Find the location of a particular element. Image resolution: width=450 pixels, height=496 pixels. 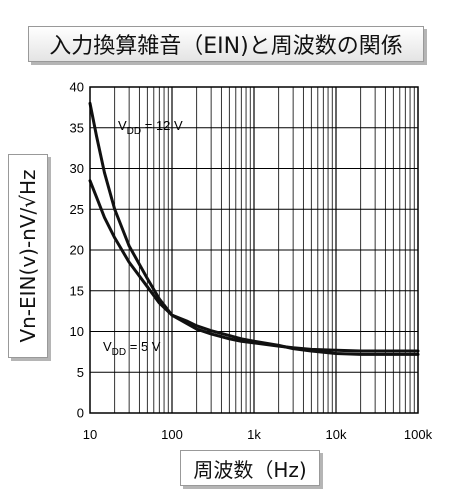

x-tick-label: 10 is located at coordinates (90, 434).